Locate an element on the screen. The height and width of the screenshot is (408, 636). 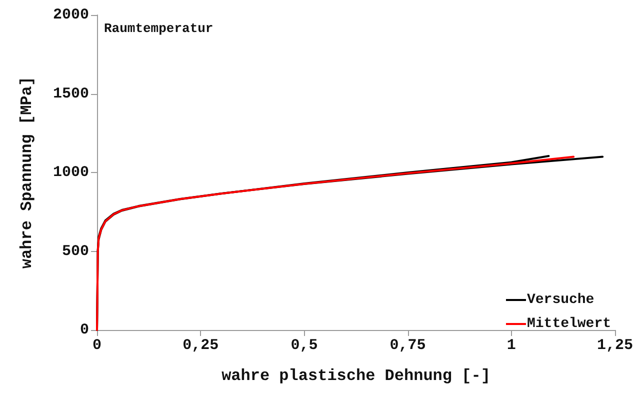
y-tick-label: 0 is located at coordinates (84, 330).